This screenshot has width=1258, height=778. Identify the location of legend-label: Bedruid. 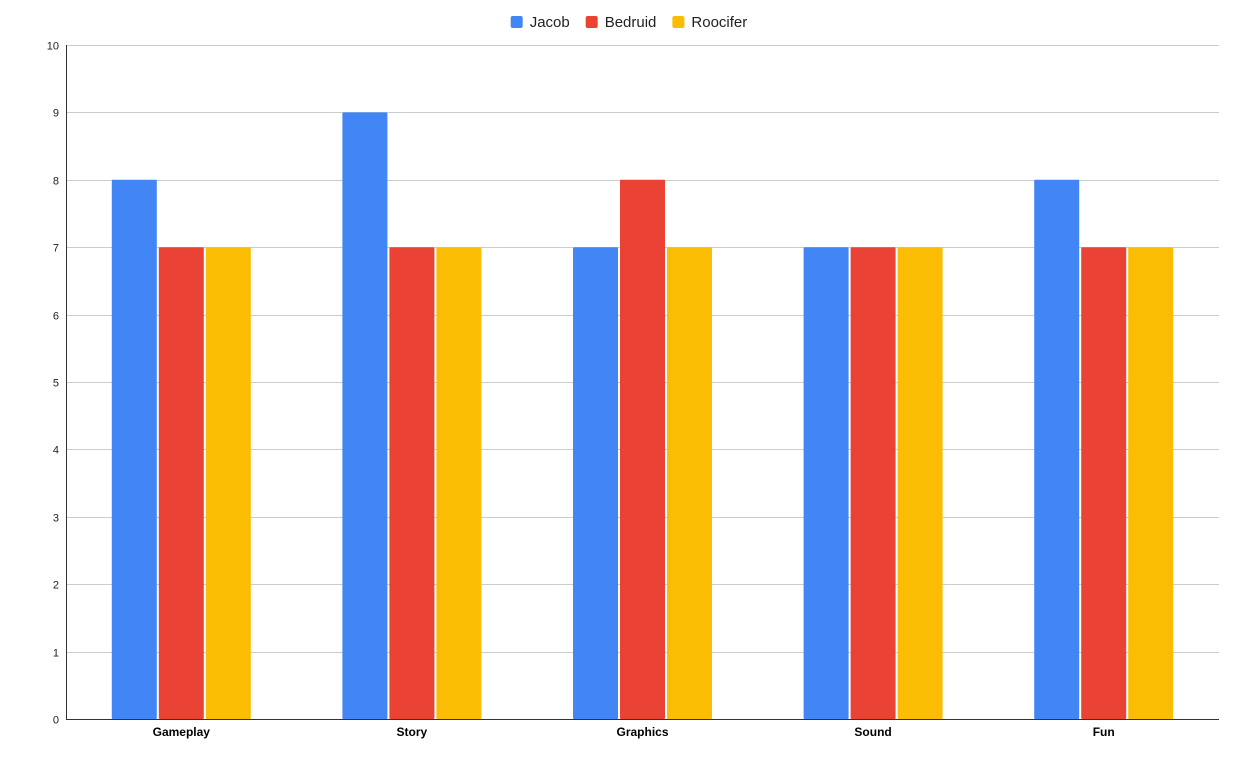
(631, 22).